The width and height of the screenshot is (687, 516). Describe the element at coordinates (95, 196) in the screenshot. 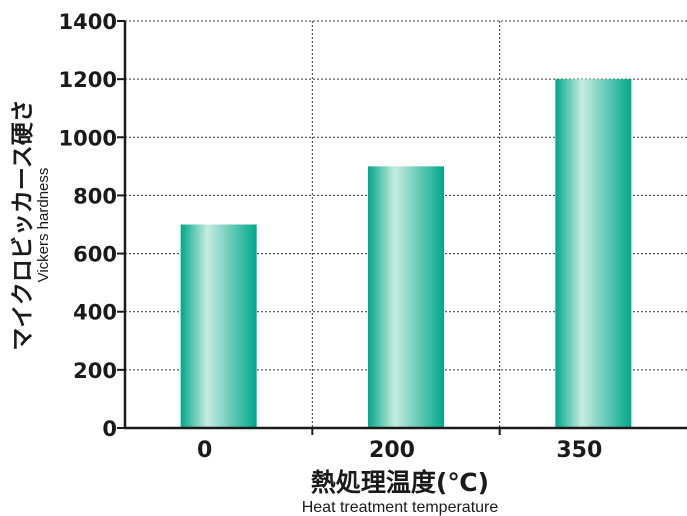

I see `y-tick-label: 800` at that location.